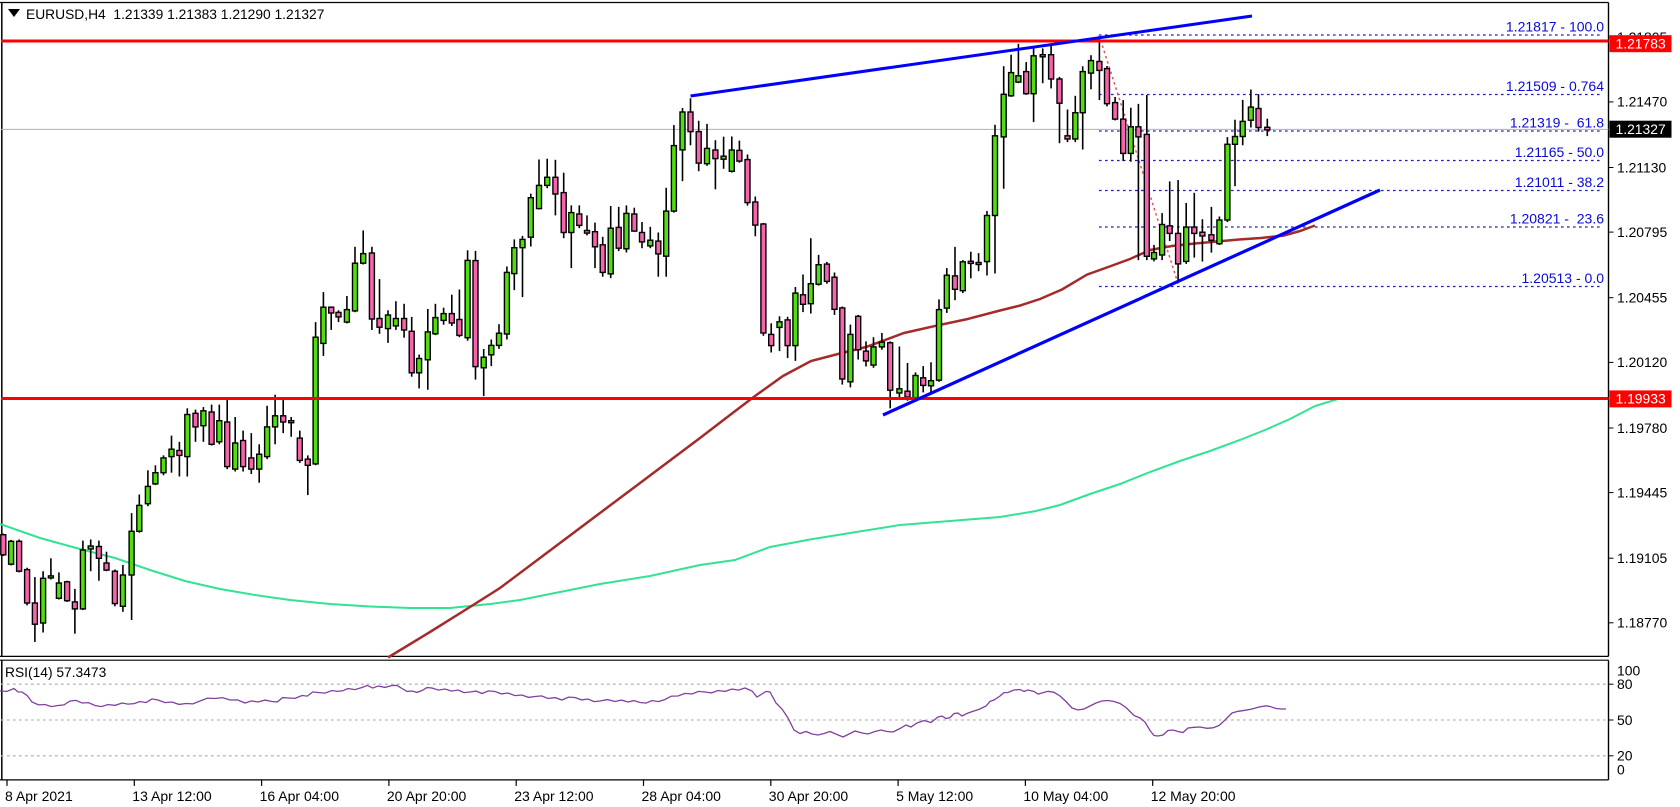 The height and width of the screenshot is (807, 1680). Describe the element at coordinates (1642, 623) in the screenshot. I see `svg-text: 1.18770` at that location.